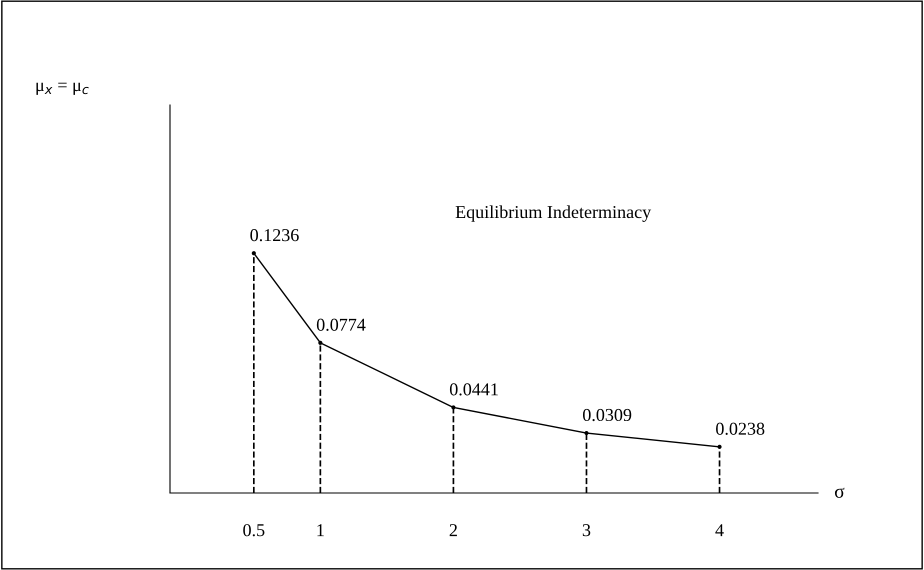  What do you see at coordinates (554, 213) in the screenshot?
I see `annotation: Equilibrium Indeterminacy` at bounding box center [554, 213].